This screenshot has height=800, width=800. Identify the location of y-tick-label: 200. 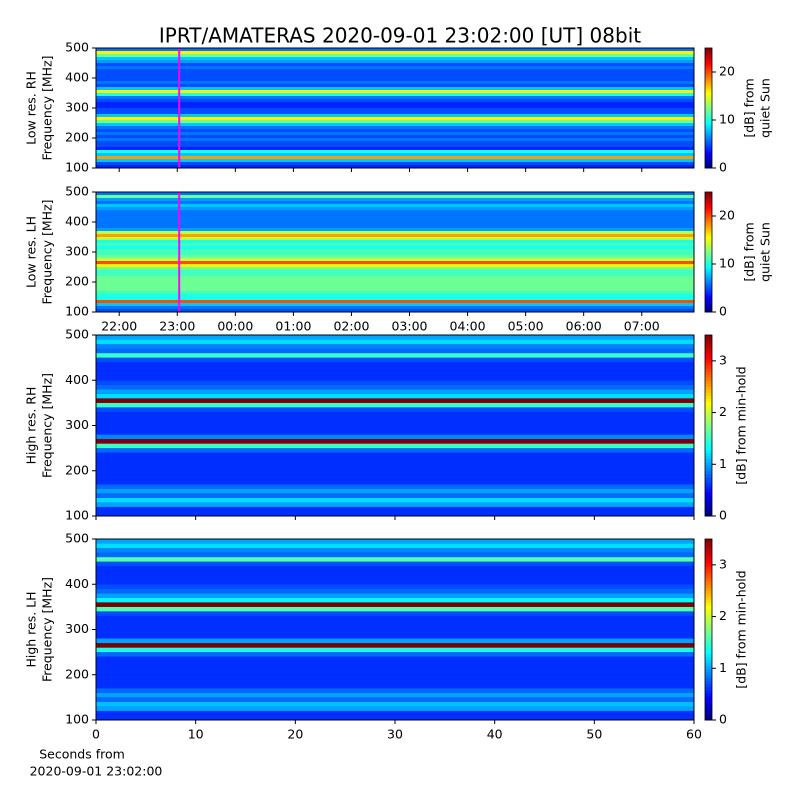
(77, 469).